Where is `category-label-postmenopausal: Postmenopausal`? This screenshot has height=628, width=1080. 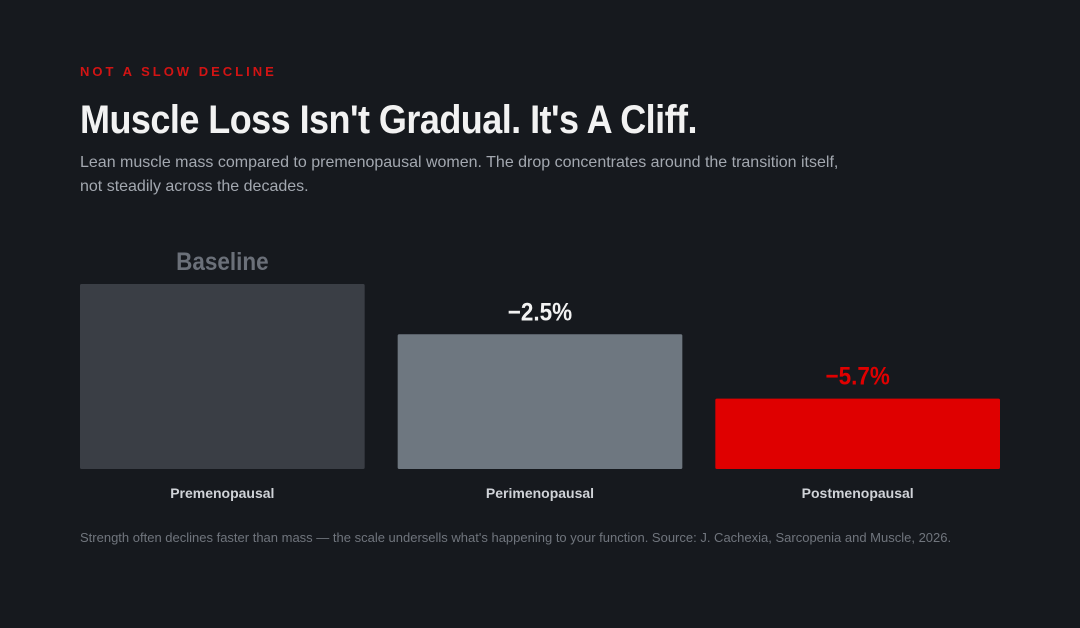
category-label-postmenopausal: Postmenopausal is located at coordinates (858, 493).